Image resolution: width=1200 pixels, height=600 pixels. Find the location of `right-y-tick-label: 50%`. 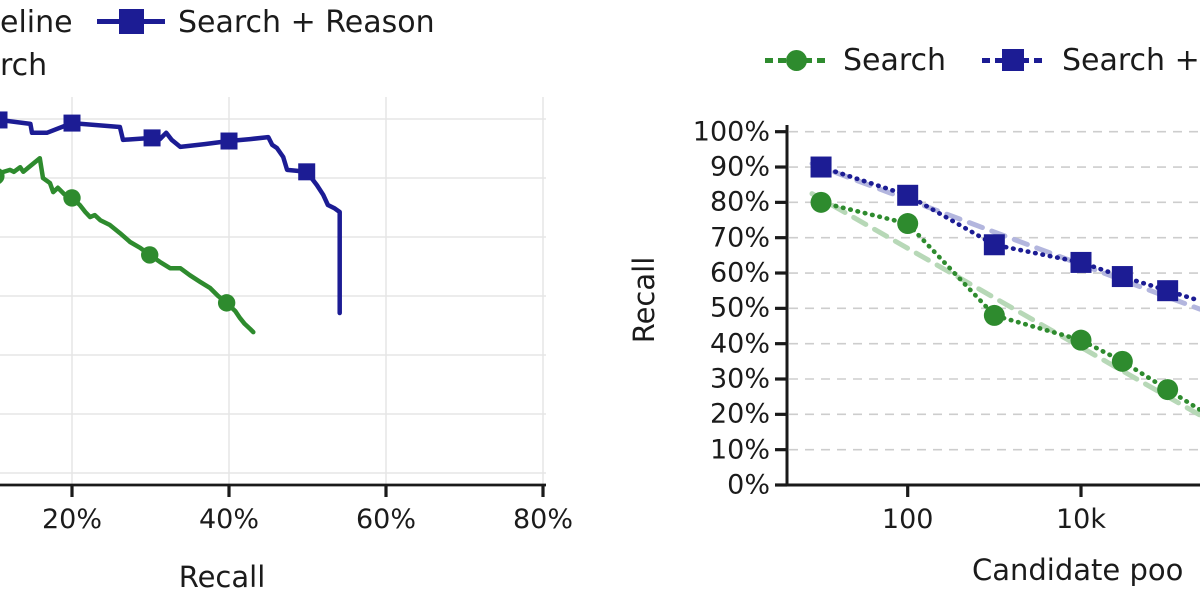

right-y-tick-label: 50% is located at coordinates (739, 308).